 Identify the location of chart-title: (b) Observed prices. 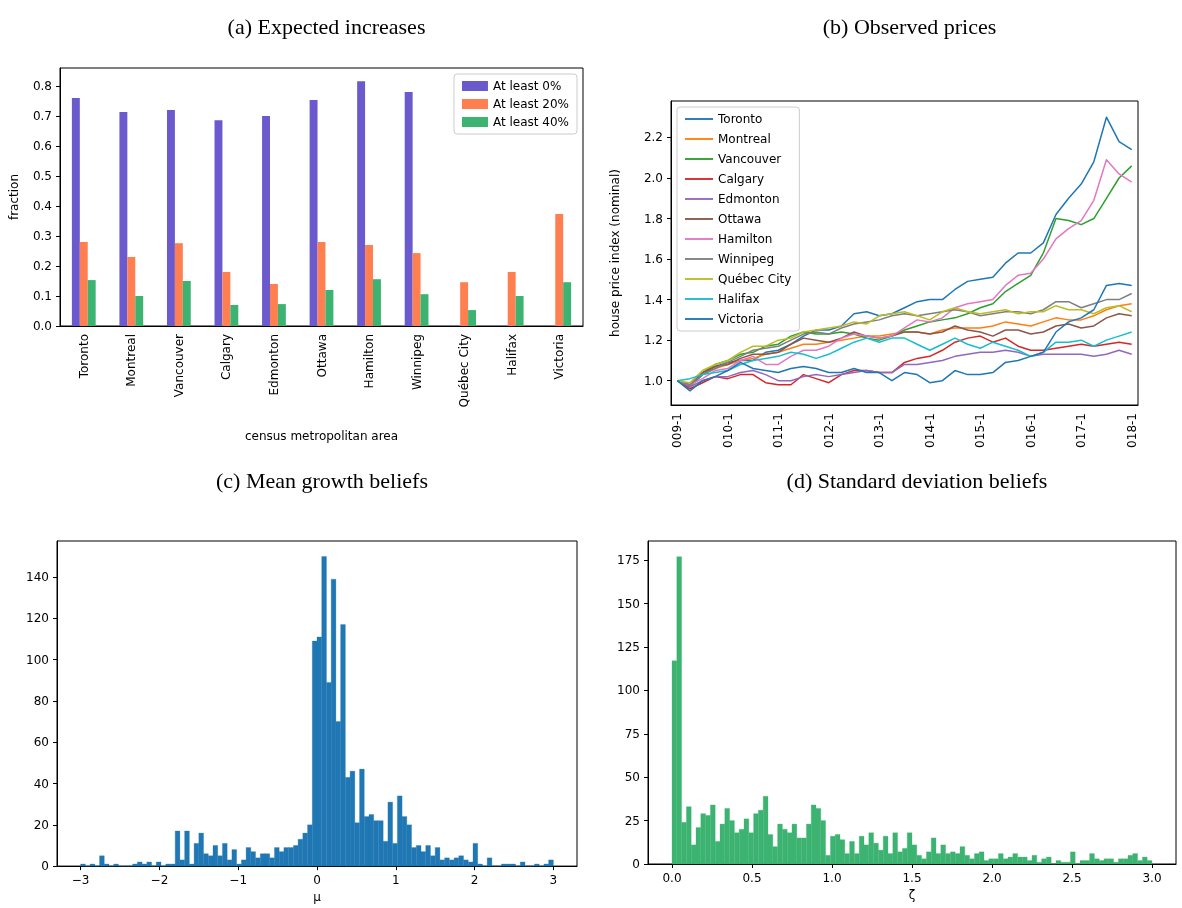
(909, 26).